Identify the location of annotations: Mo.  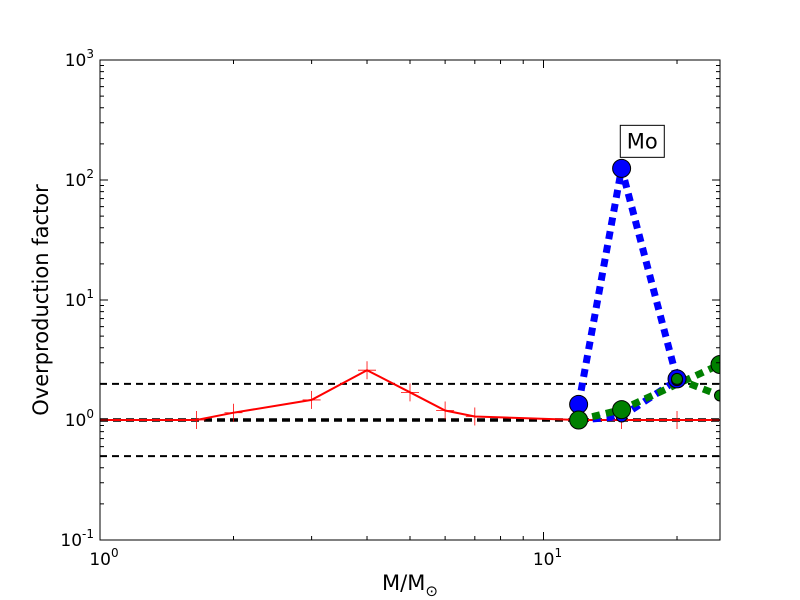
(642, 141).